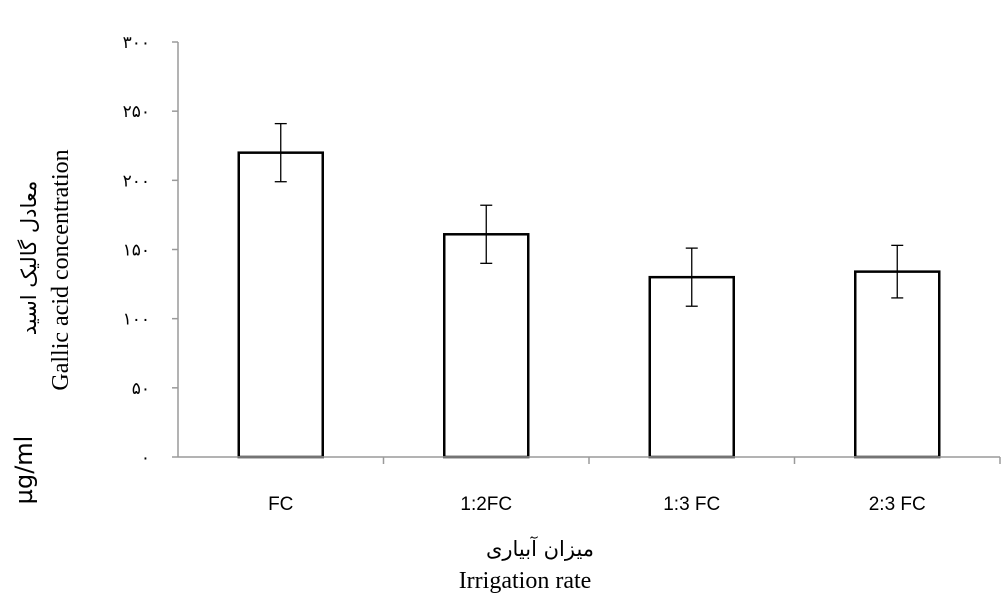 The image size is (1005, 604). Describe the element at coordinates (525, 581) in the screenshot. I see `x-axis-title: Irrigation rate` at that location.